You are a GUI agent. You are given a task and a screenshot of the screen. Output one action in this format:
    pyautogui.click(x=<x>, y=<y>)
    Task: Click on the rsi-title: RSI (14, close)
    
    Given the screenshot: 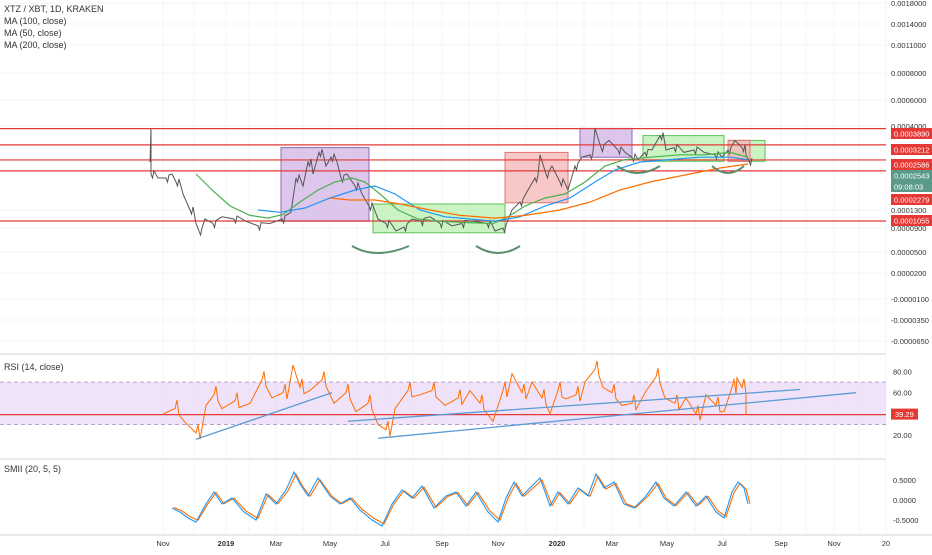 What is the action you would take?
    pyautogui.click(x=34, y=367)
    